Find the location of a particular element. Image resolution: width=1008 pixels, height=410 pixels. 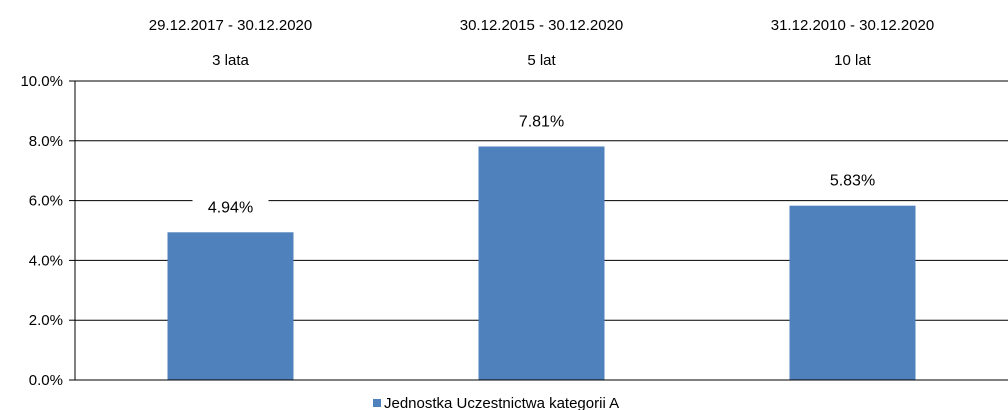

y-tick-label: 8.0% is located at coordinates (46, 141).